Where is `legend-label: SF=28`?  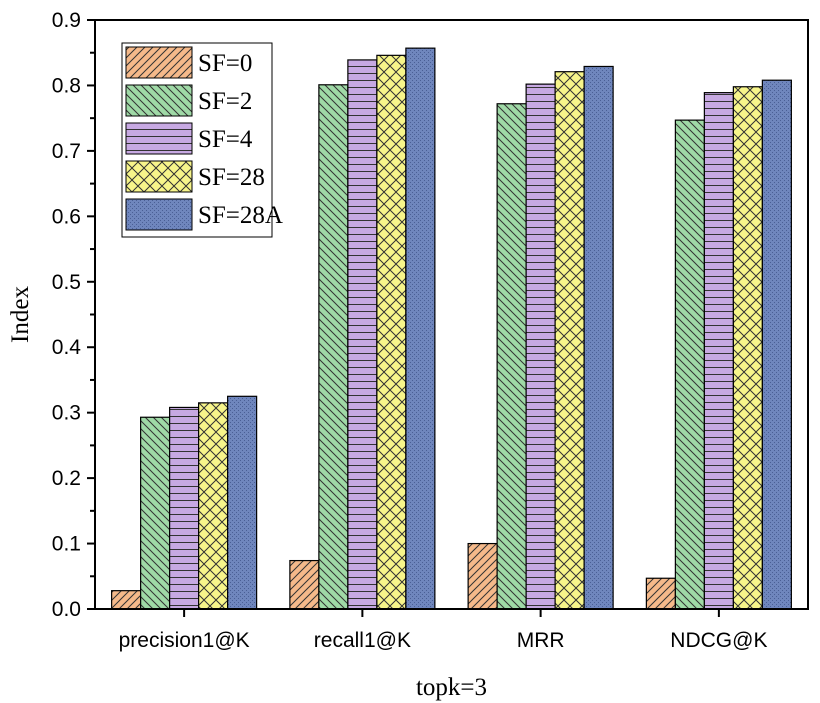 legend-label: SF=28 is located at coordinates (231, 177).